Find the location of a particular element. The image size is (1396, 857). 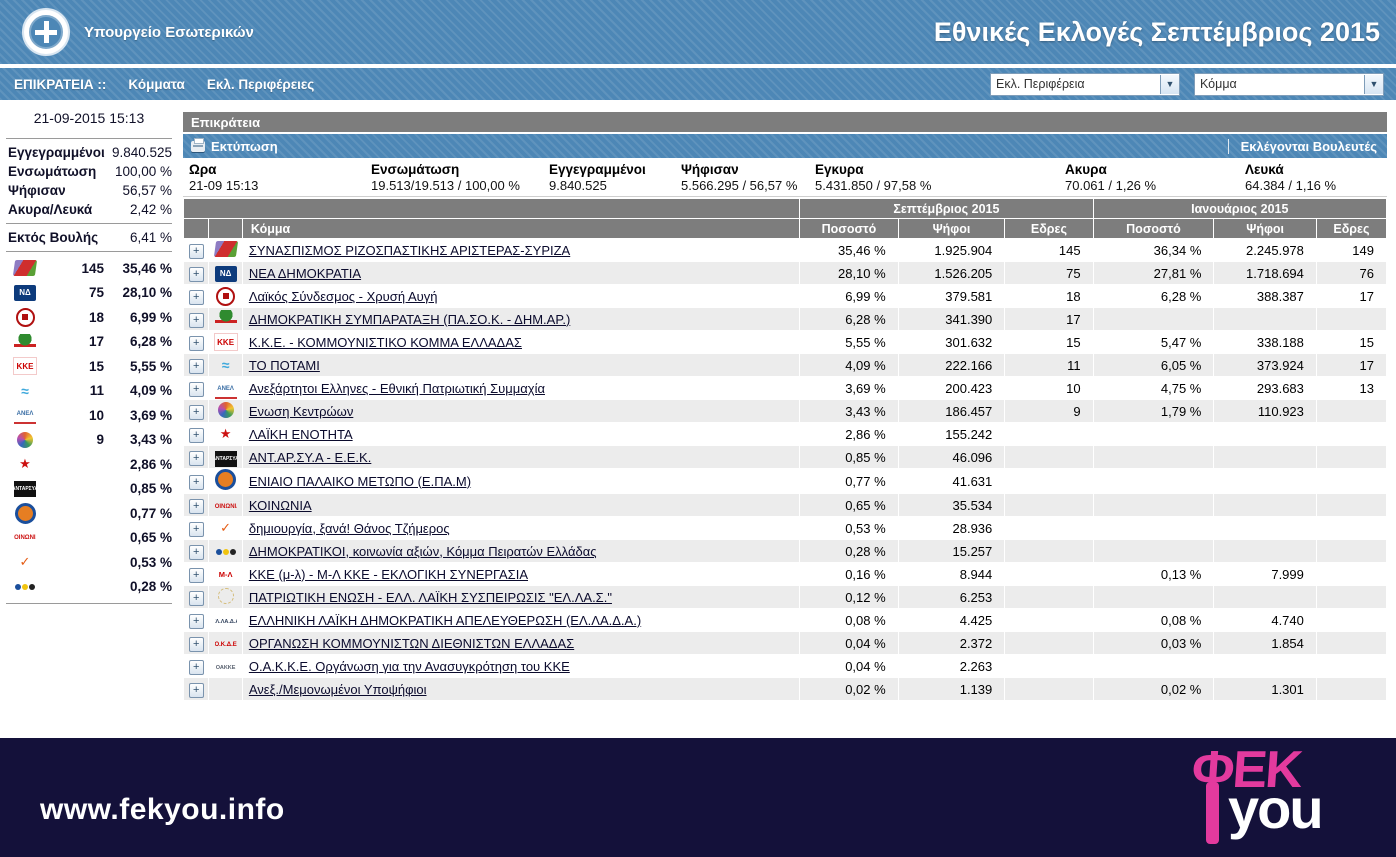

sep-votes: 341.390 is located at coordinates (951, 319).